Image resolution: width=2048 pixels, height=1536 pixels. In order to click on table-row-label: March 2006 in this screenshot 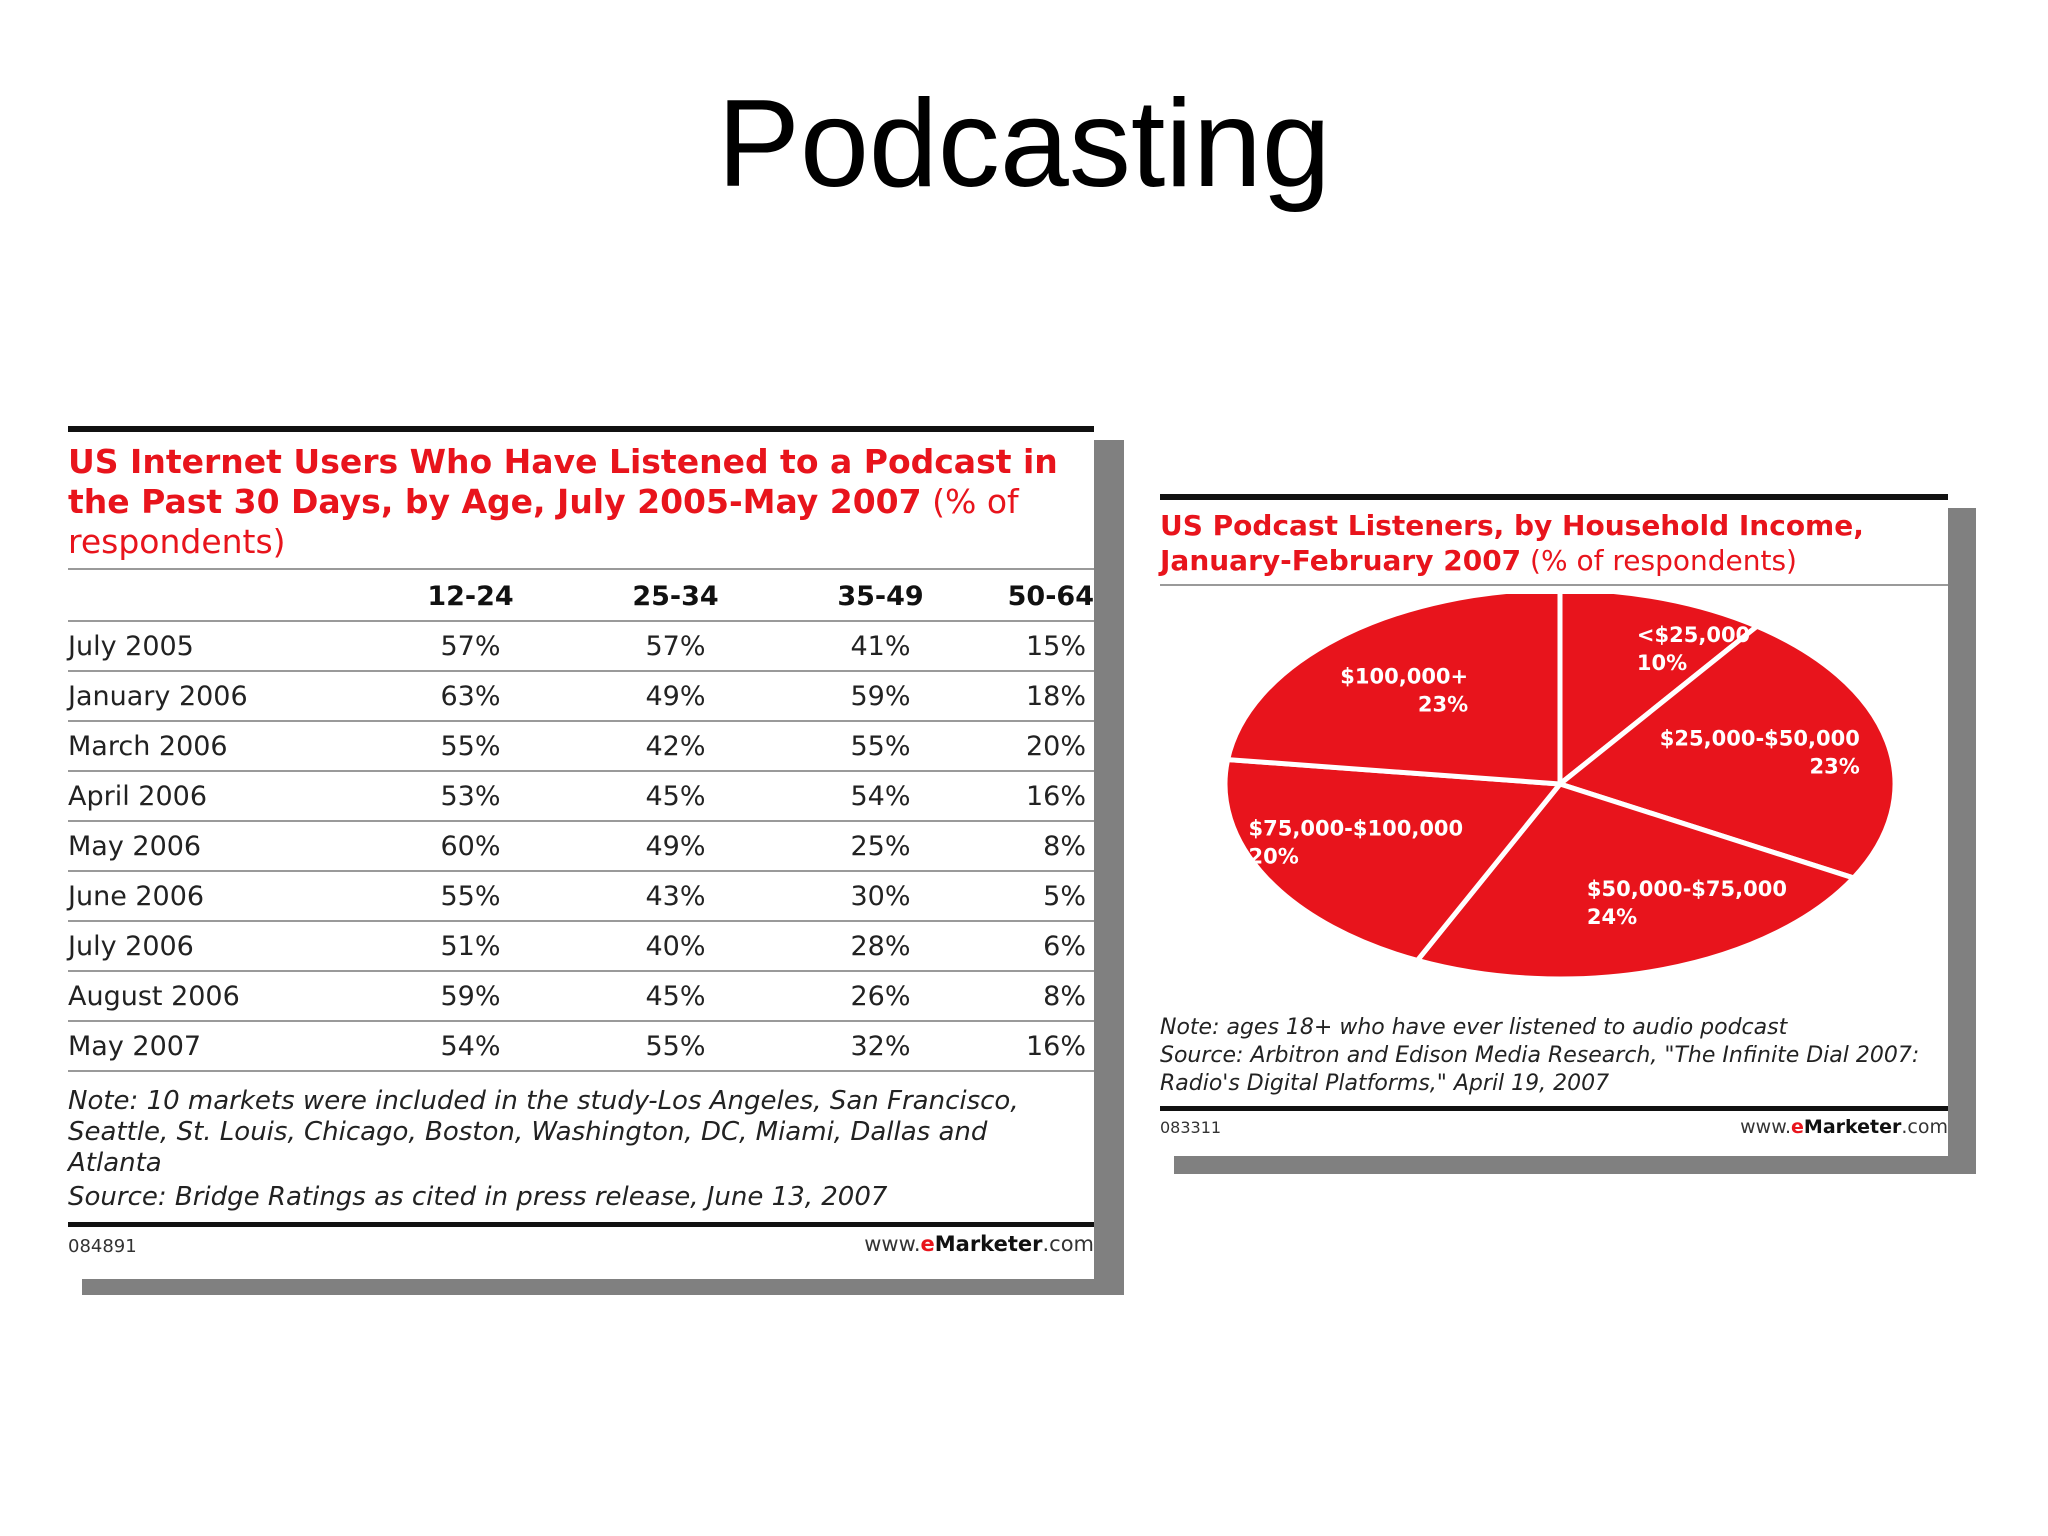, I will do `click(218, 746)`.